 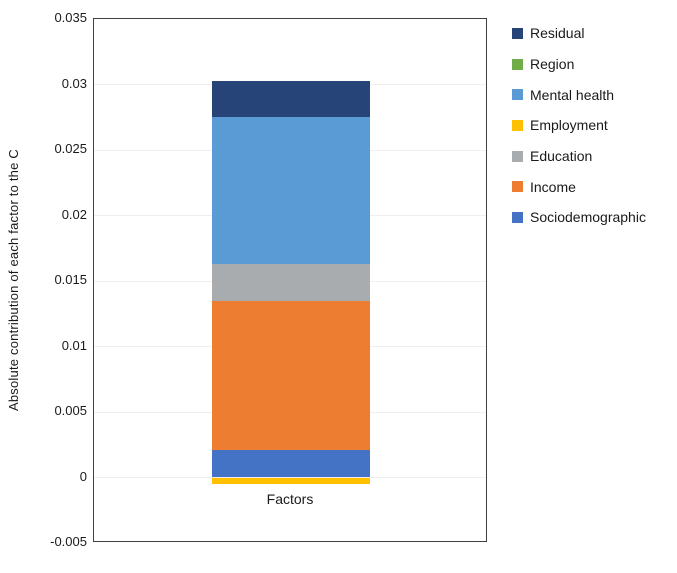 What do you see at coordinates (557, 33) in the screenshot?
I see `legend-label: Residual` at bounding box center [557, 33].